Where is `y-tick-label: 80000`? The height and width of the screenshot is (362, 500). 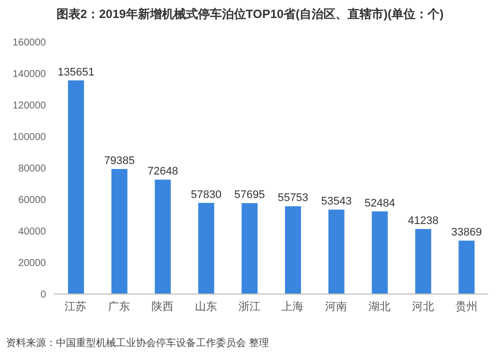
y-tick-label: 80000 is located at coordinates (32, 169).